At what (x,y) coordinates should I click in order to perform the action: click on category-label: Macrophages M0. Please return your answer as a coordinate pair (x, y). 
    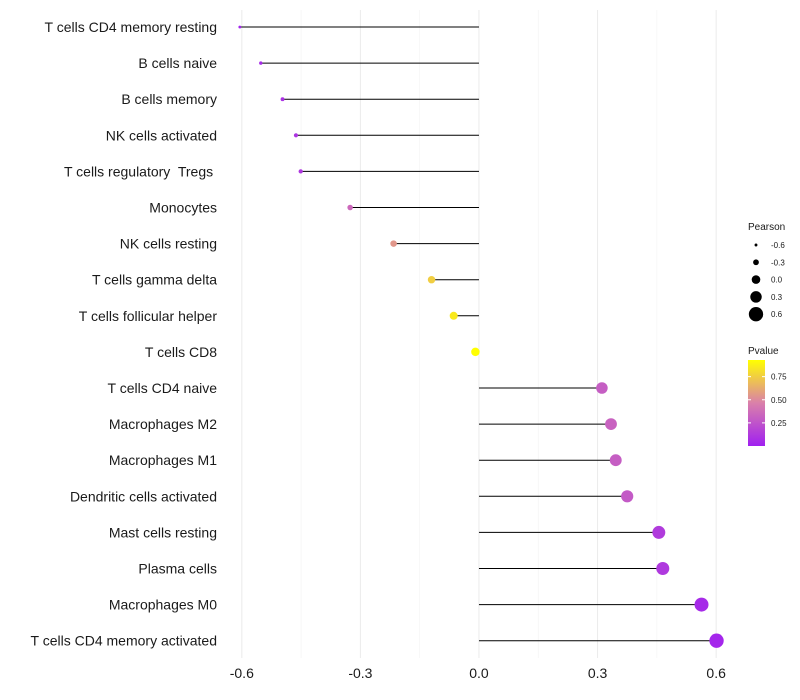
    Looking at the image, I should click on (163, 605).